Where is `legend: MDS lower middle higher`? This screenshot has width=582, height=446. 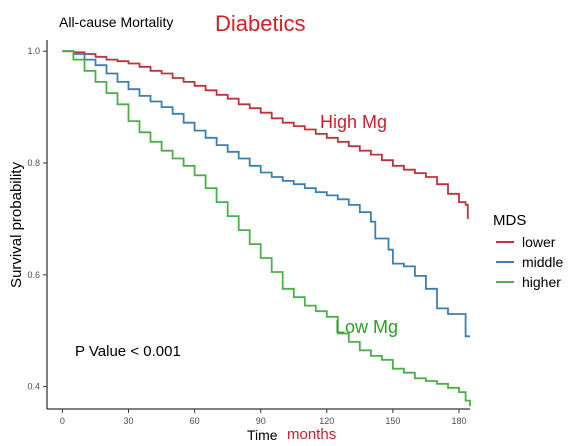 legend: MDS lower middle higher is located at coordinates (528, 251).